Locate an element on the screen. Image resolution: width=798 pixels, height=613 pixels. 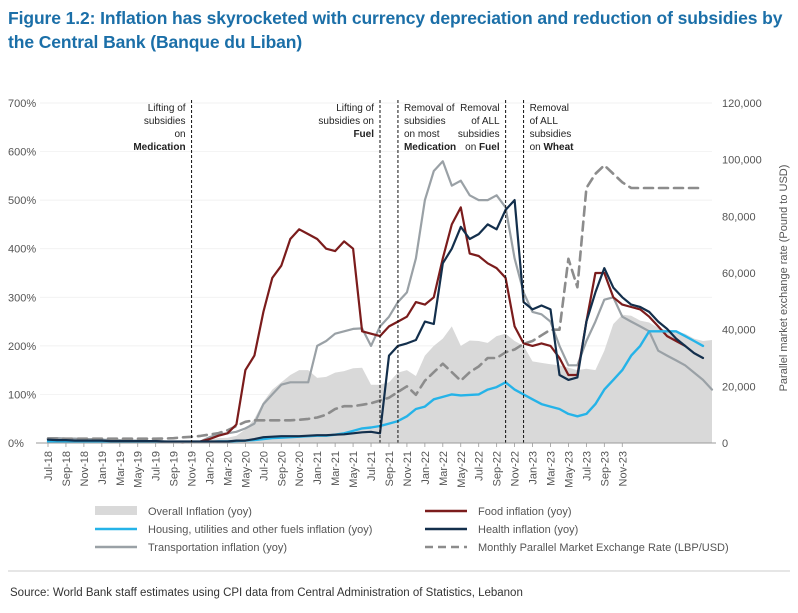
x-tick-label: Nov-20 is located at coordinates (300, 468).